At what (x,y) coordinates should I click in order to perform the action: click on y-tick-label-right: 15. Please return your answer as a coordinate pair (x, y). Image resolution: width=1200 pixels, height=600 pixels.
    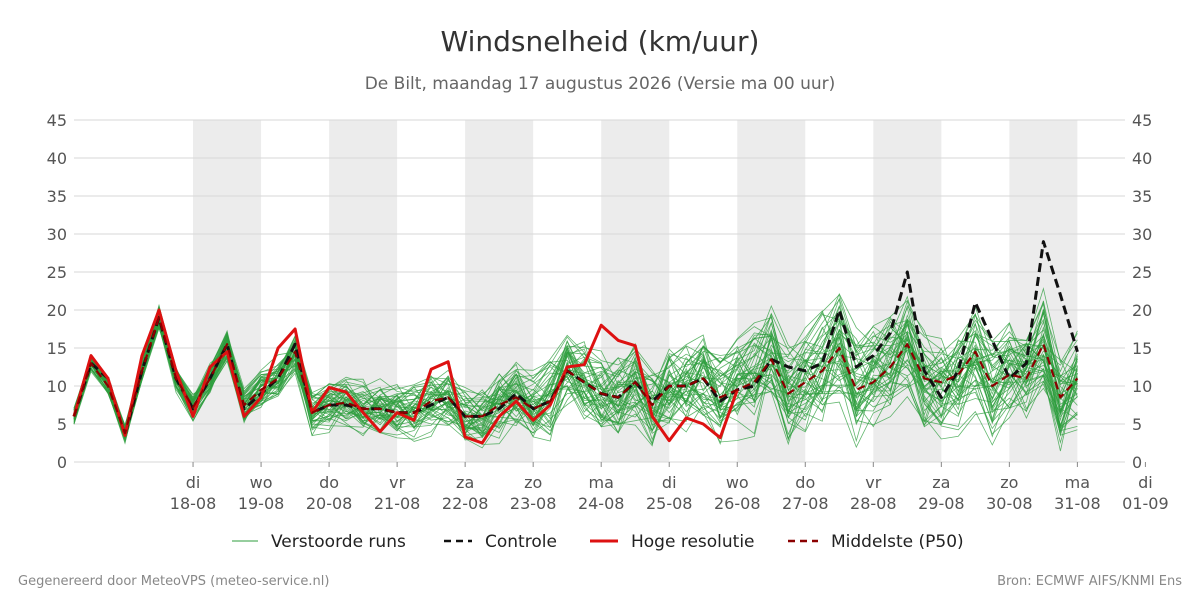
    Looking at the image, I should click on (1142, 348).